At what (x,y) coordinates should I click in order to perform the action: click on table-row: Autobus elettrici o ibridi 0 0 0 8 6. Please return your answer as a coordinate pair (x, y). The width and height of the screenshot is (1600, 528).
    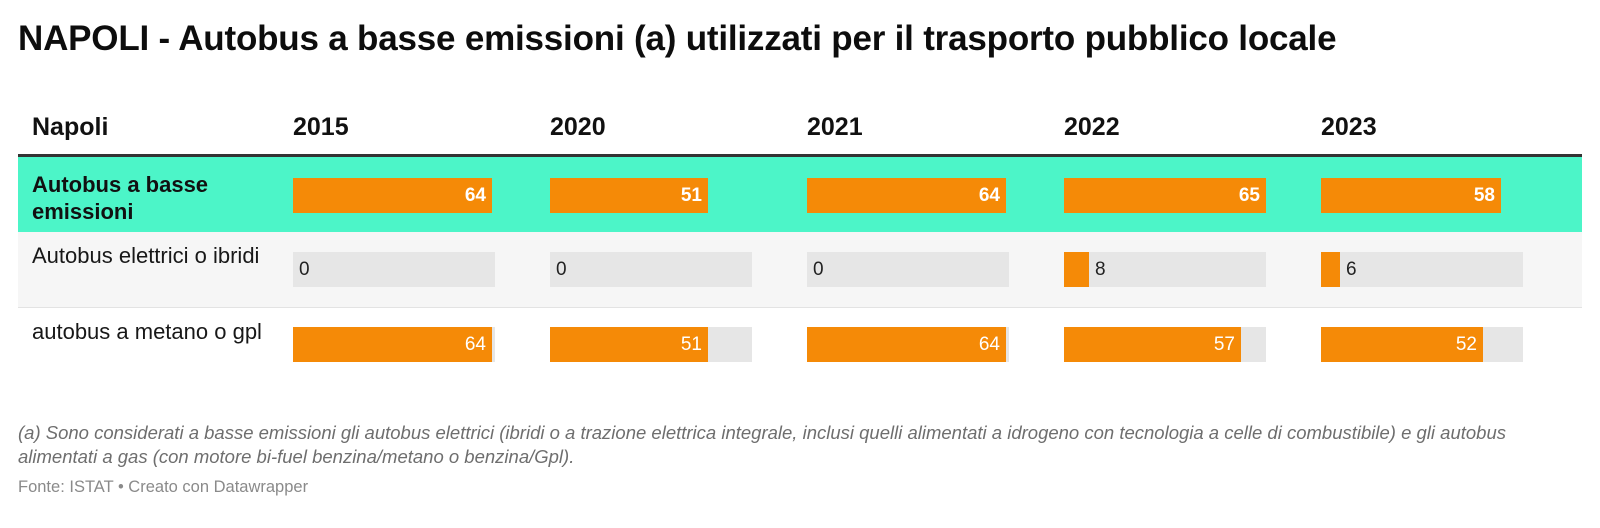
    Looking at the image, I should click on (800, 270).